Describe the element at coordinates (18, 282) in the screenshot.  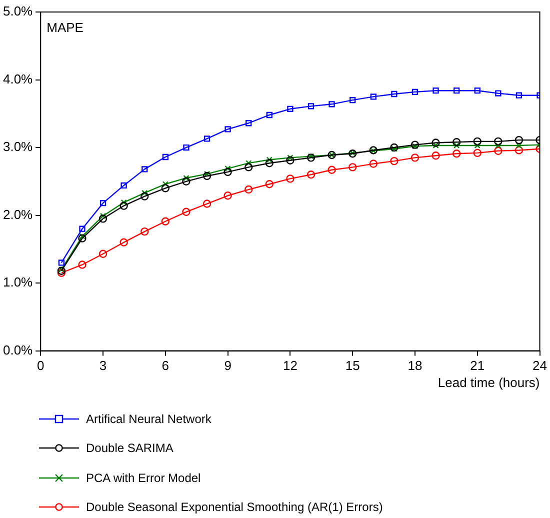
I see `y-tick-label: 1.0%` at that location.